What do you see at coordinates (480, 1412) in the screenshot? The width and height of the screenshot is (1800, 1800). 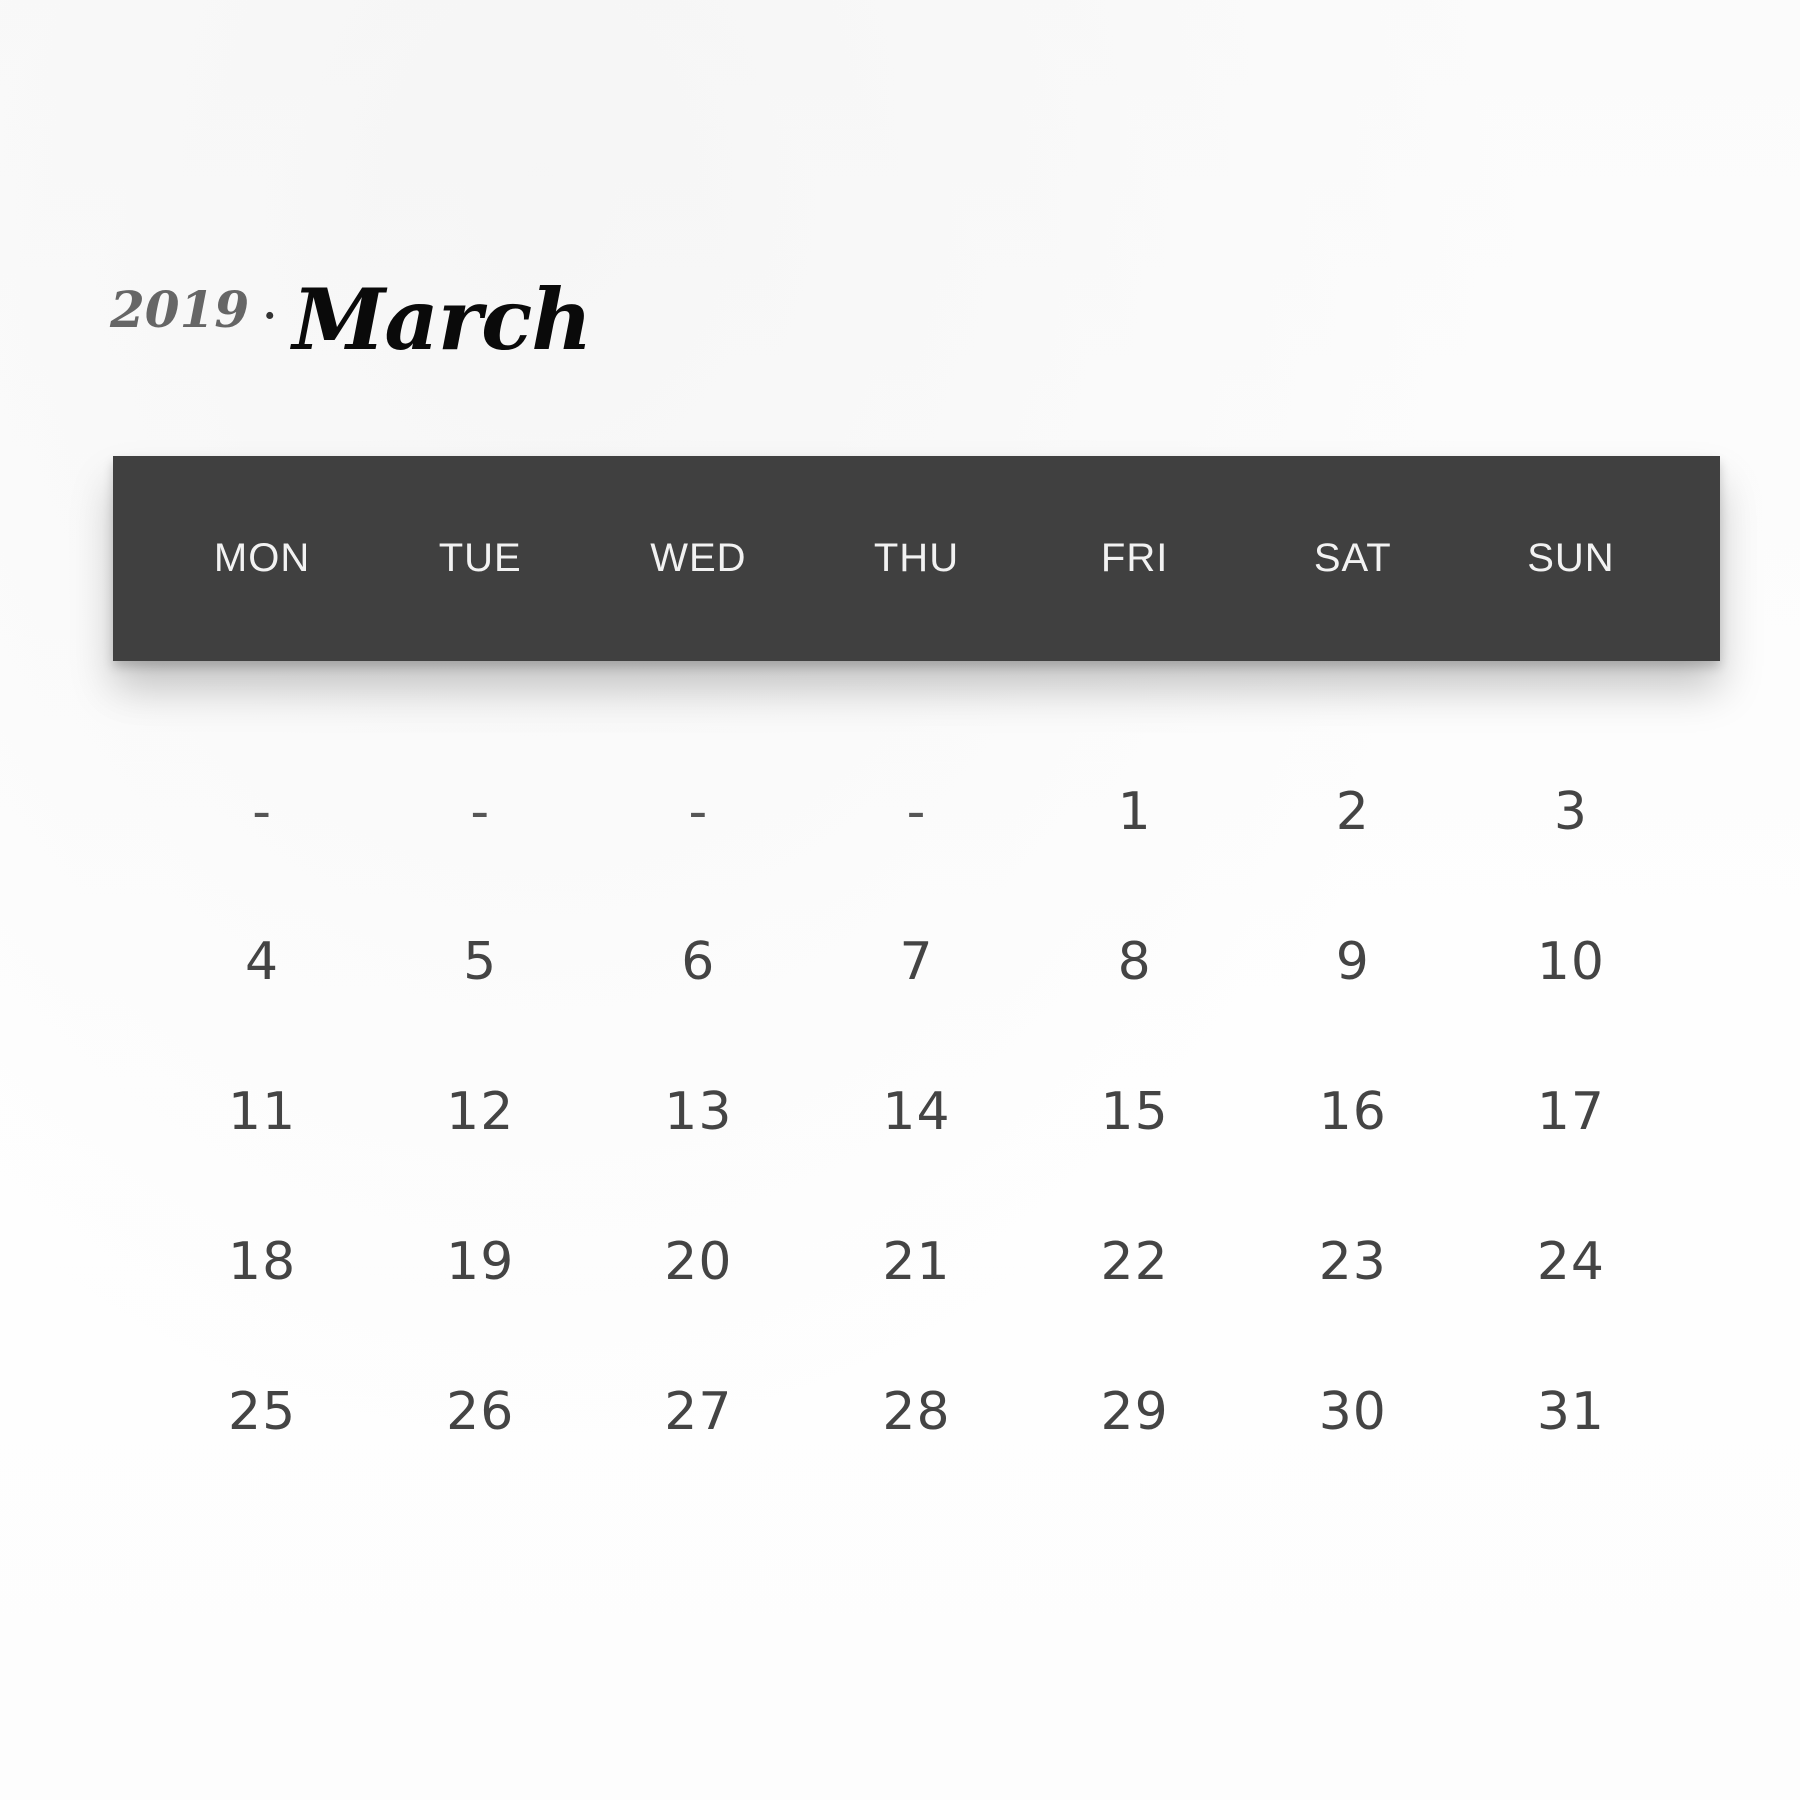 I see `day-cell: 26` at bounding box center [480, 1412].